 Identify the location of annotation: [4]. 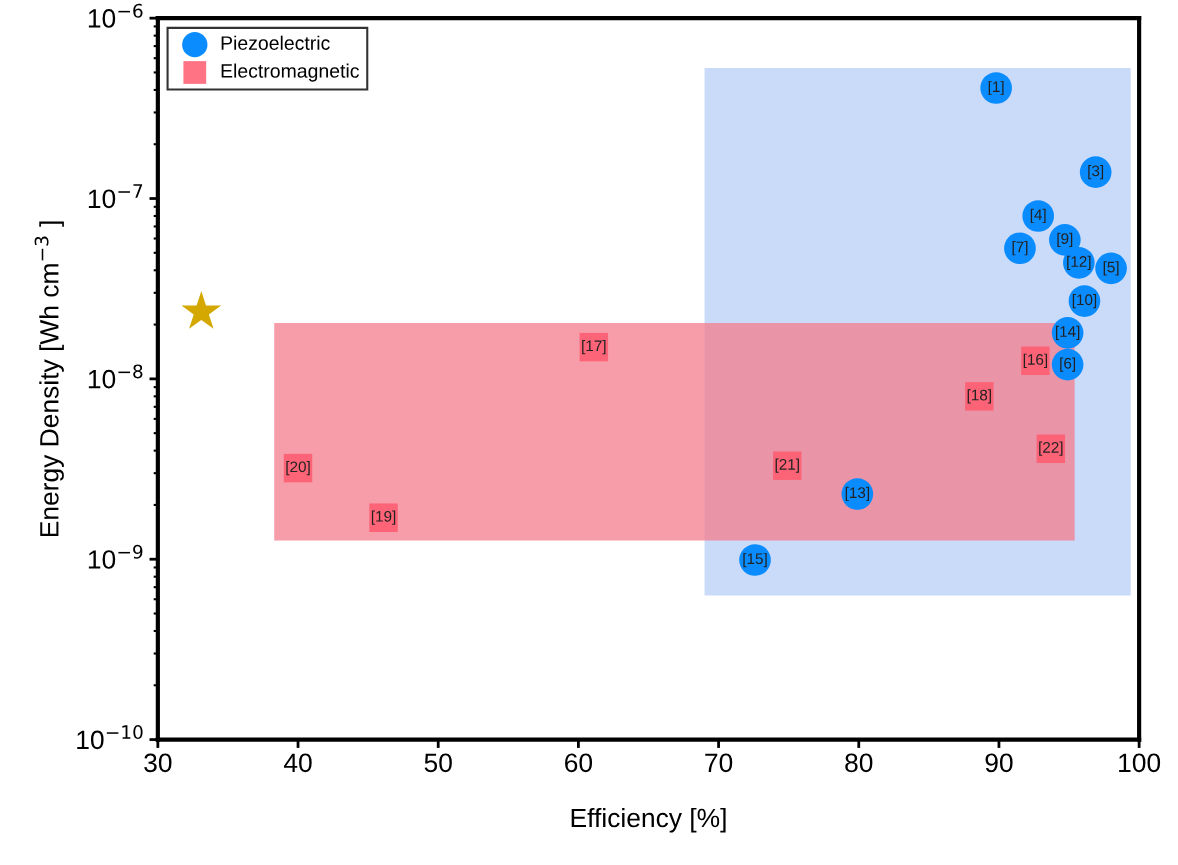
(1038, 216).